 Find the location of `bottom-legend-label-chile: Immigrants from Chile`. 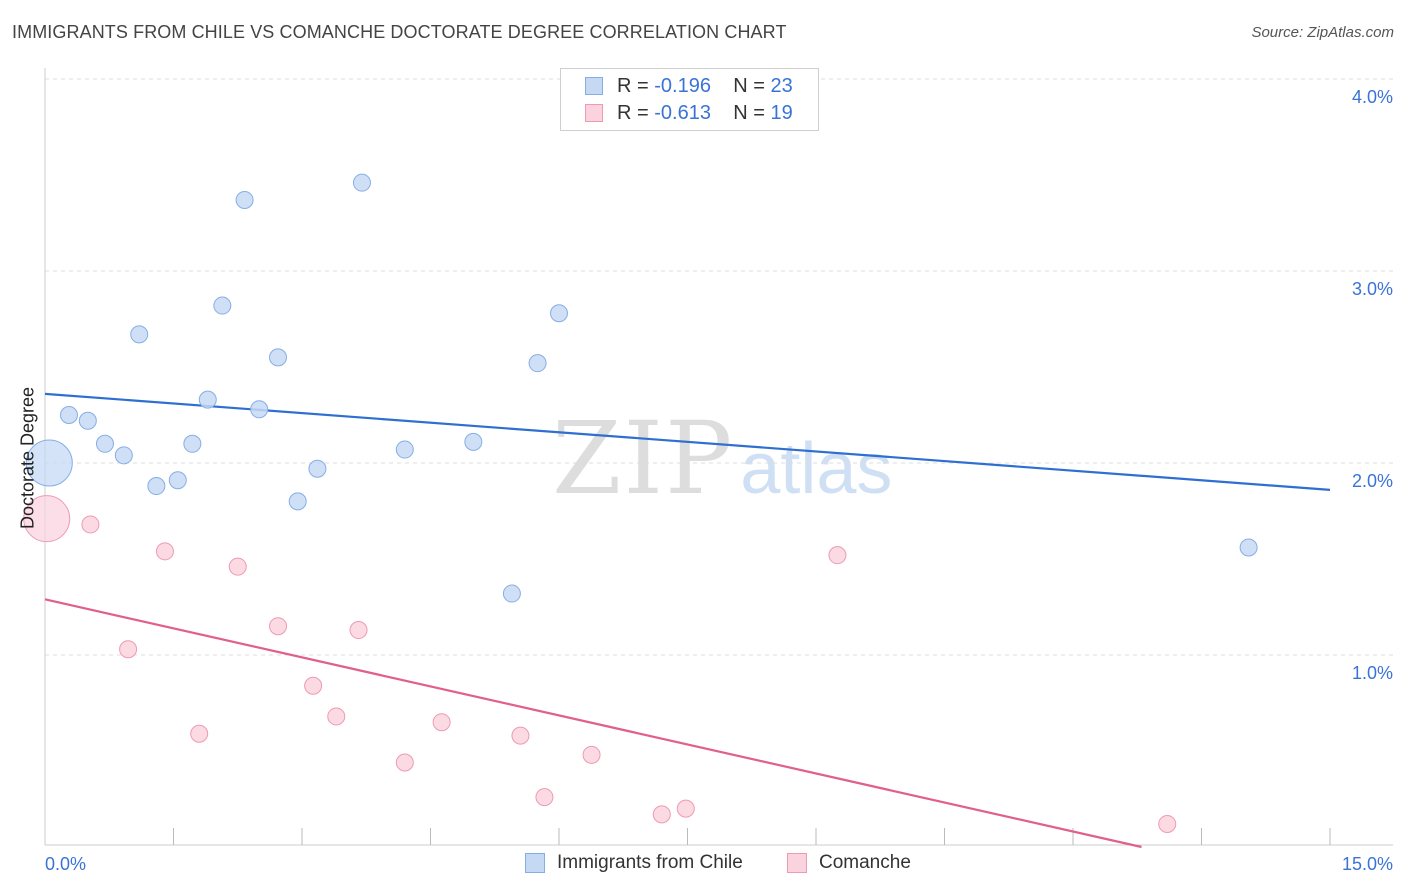

bottom-legend-label-chile: Immigrants from Chile is located at coordinates (650, 862).